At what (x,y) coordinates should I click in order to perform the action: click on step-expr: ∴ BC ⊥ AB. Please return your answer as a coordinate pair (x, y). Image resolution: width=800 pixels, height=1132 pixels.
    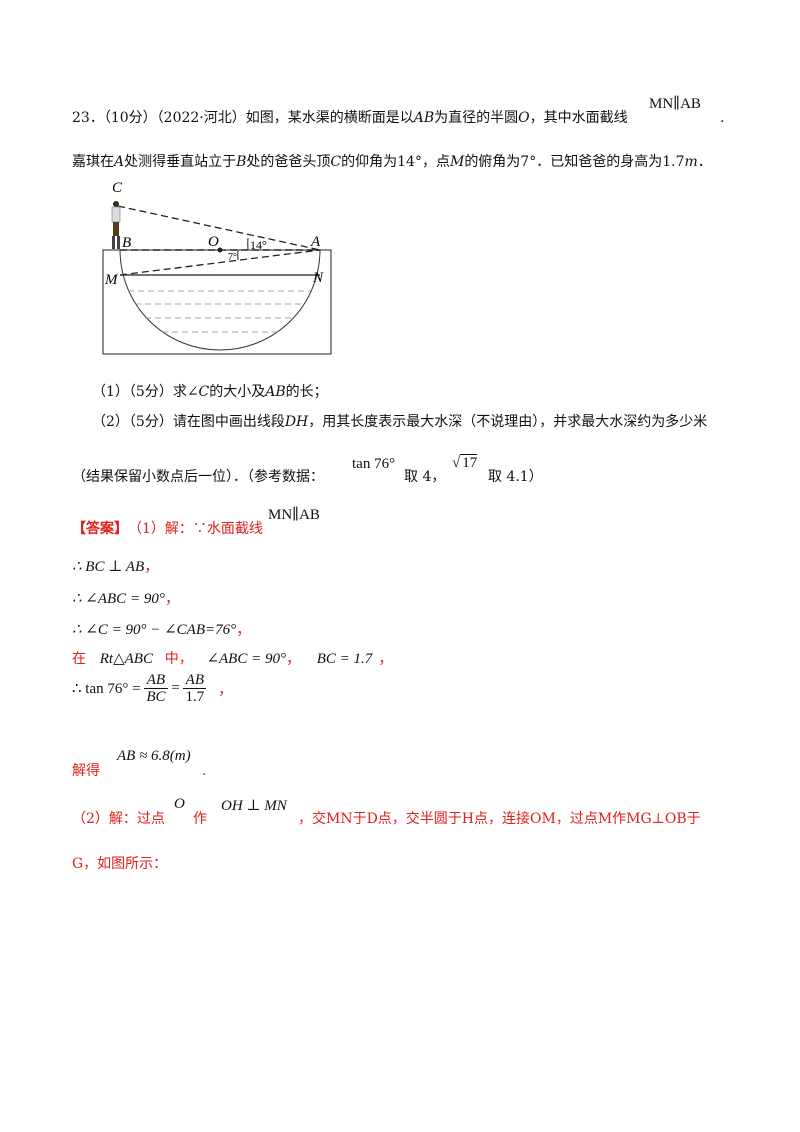
    Looking at the image, I should click on (108, 567).